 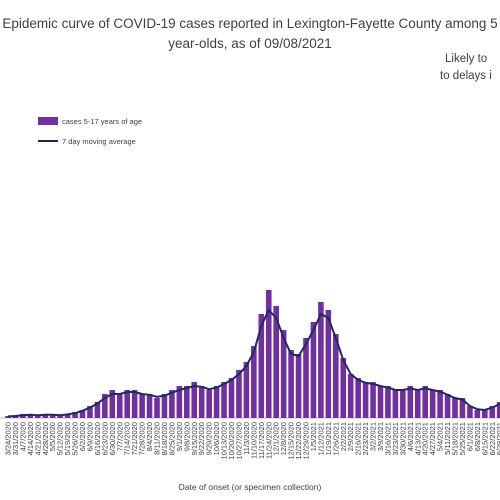 I want to click on x-tick-label: 7/21/2020, so click(x=134, y=438).